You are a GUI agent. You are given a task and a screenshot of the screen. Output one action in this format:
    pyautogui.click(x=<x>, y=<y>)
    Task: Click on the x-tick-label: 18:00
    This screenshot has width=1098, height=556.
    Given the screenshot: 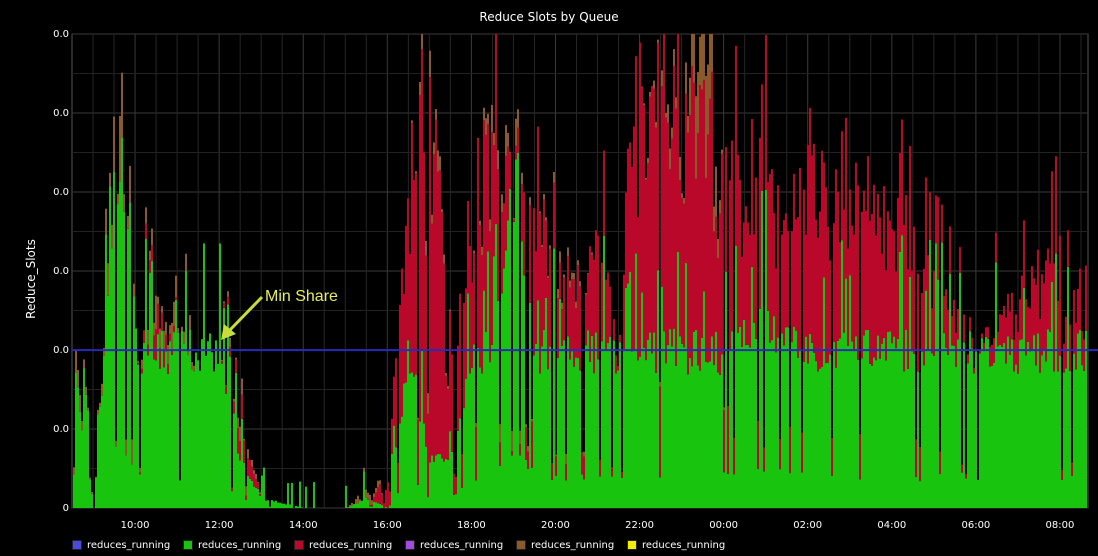 What is the action you would take?
    pyautogui.click(x=471, y=525)
    